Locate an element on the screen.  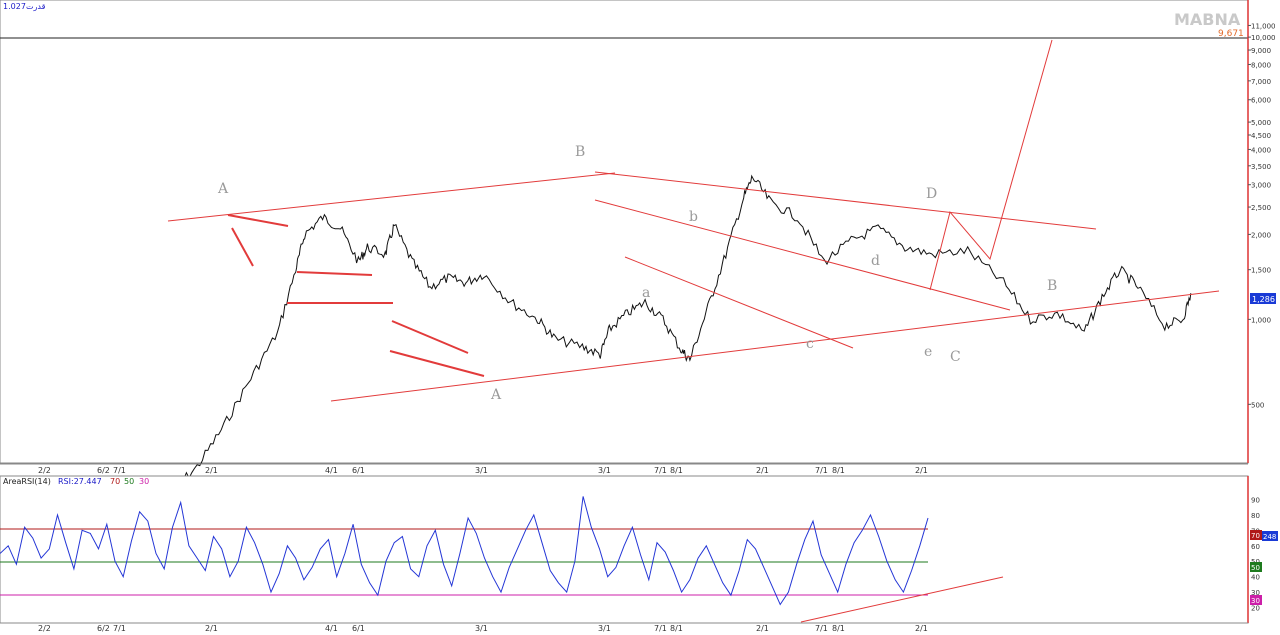
rsi-badge-30-text: 30 is located at coordinates (1255, 601).